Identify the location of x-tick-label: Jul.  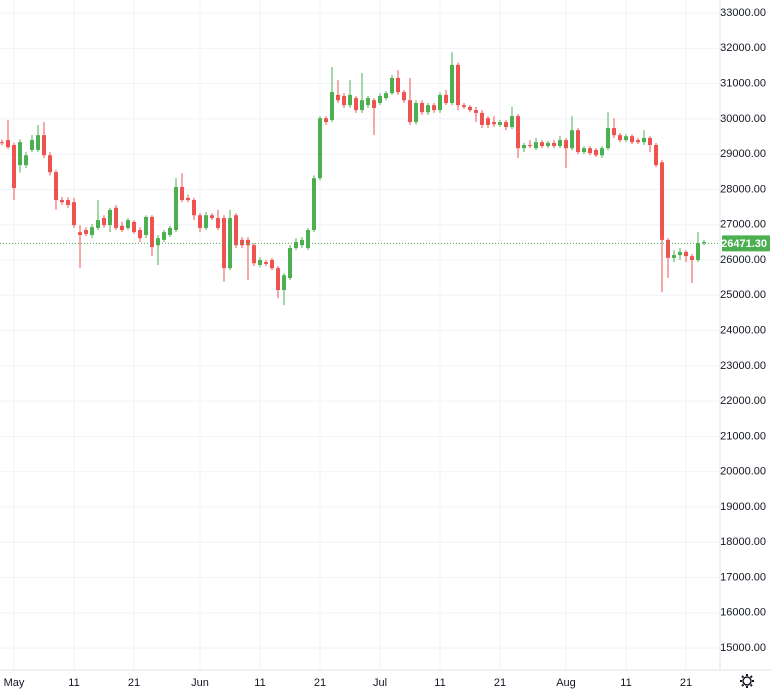
(380, 683).